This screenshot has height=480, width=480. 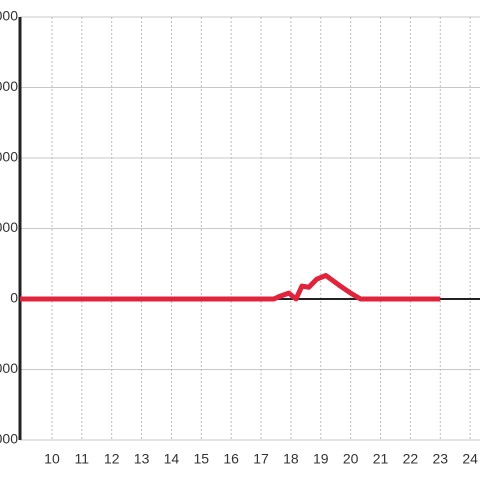 I want to click on x-tick-label: 16, so click(x=231, y=459).